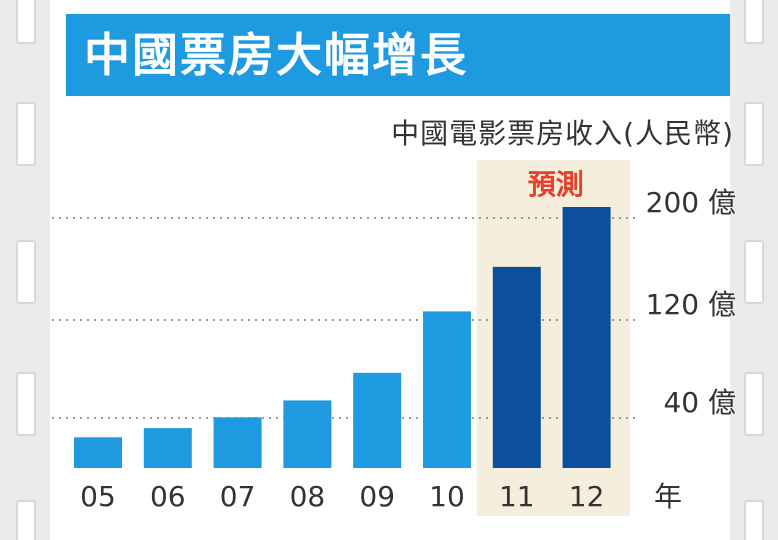 Image resolution: width=778 pixels, height=540 pixels. Describe the element at coordinates (276, 55) in the screenshot. I see `chart-title: 中國票房大幅增長` at that location.